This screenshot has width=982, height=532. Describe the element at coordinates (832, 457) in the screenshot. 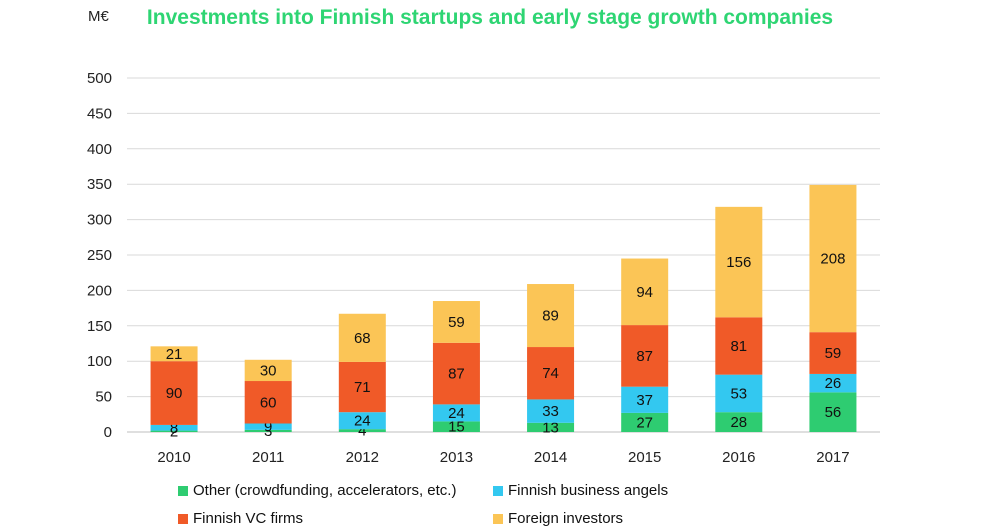

I see `x-tick-label: 2017` at that location.